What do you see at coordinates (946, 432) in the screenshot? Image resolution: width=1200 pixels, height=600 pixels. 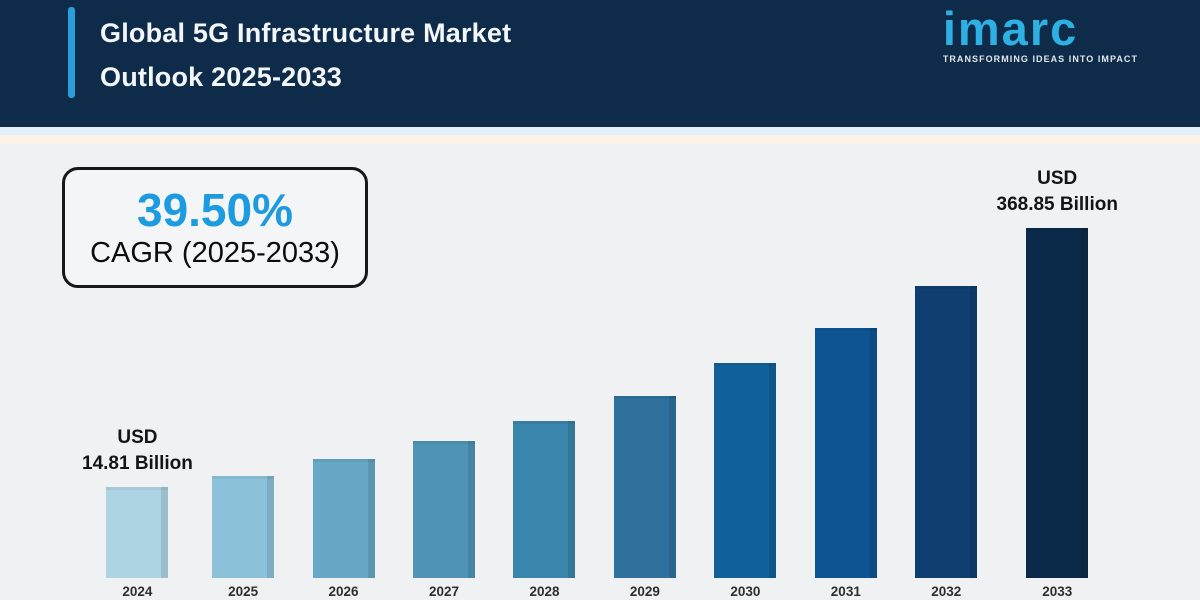 I see `bar-2032` at bounding box center [946, 432].